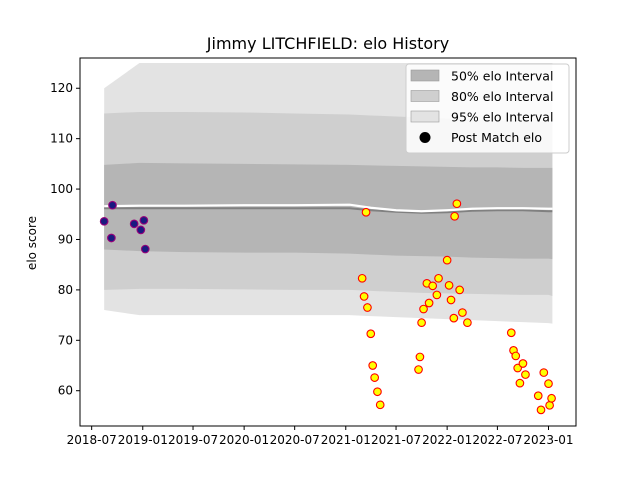  What do you see at coordinates (425, 96) in the screenshot?
I see `legend-swatch-band80` at bounding box center [425, 96].